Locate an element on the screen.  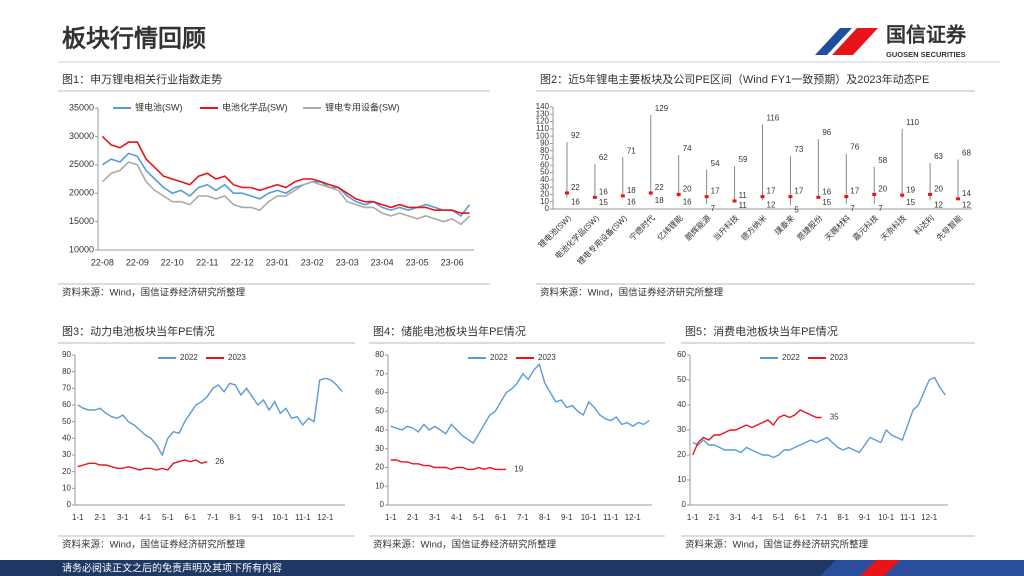
max-label: 59 is located at coordinates (743, 159).